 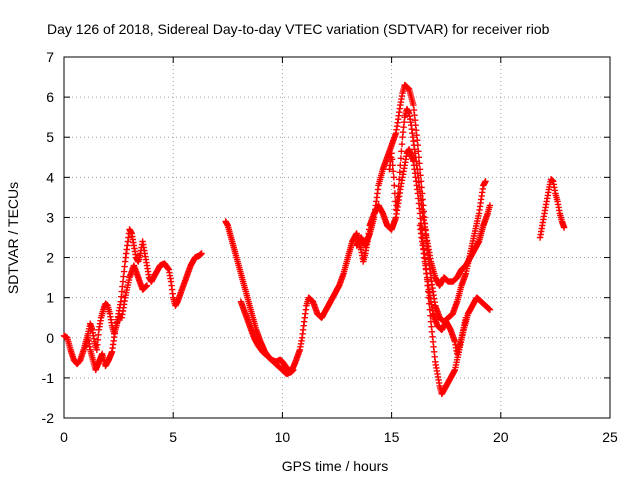 What do you see at coordinates (50, 97) in the screenshot?
I see `y-tick-label: 6` at bounding box center [50, 97].